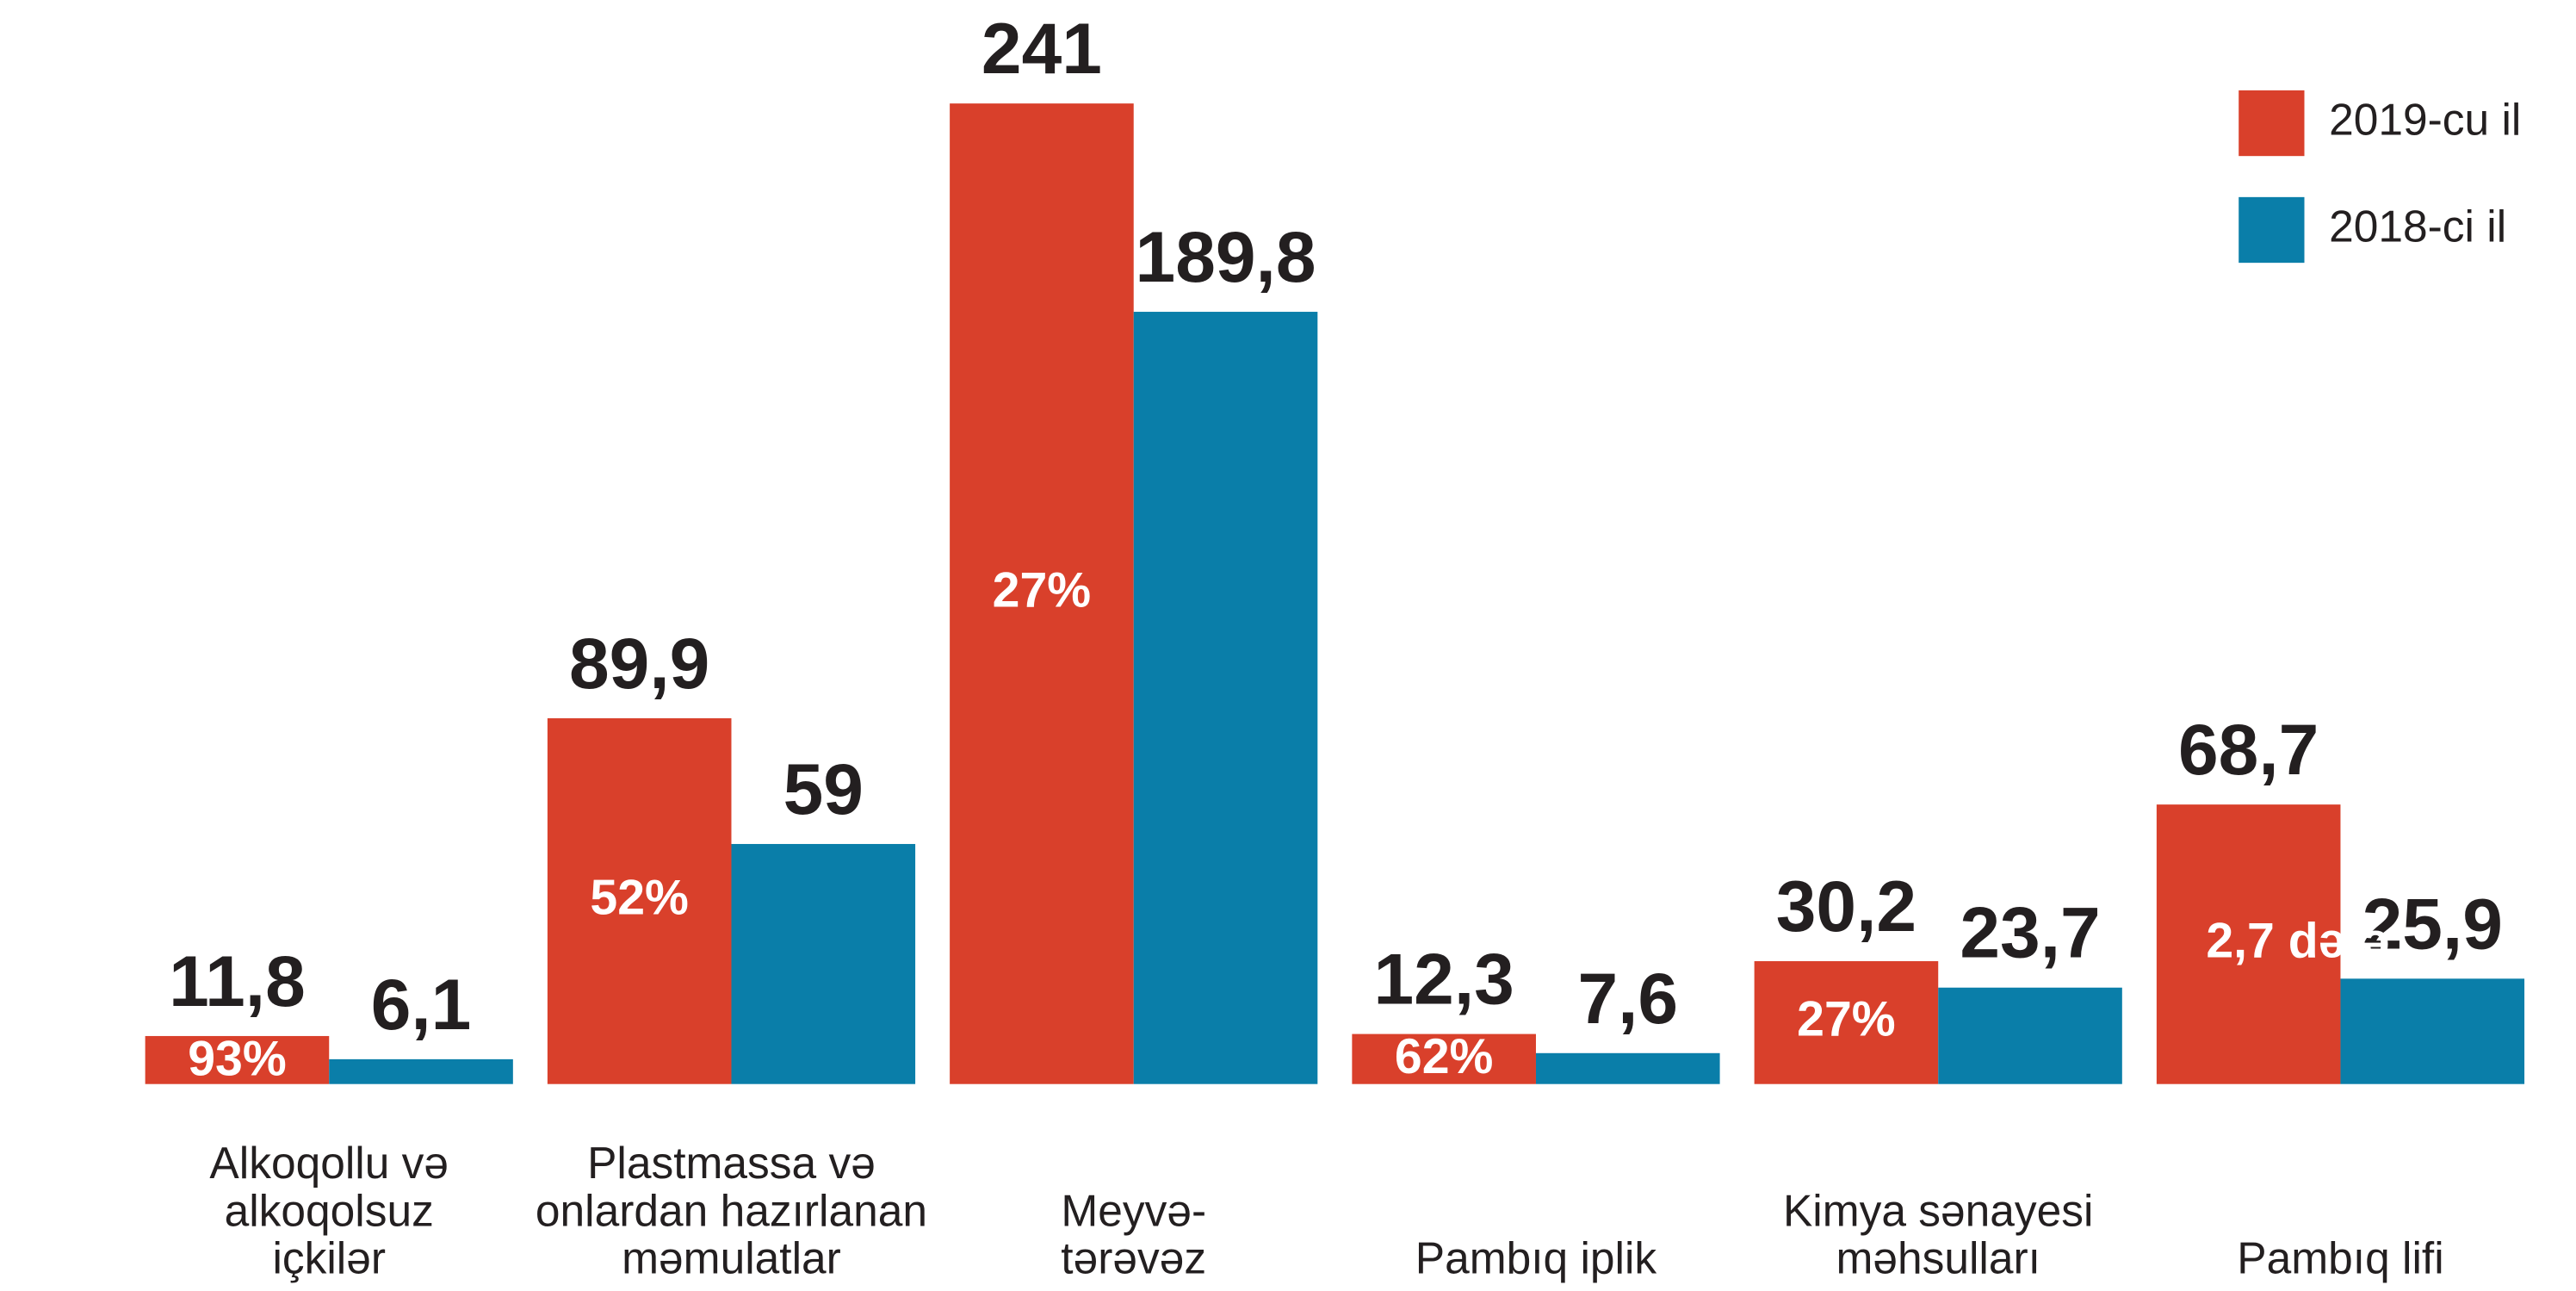 The image size is (2576, 1291). I want to click on value-label: 6,1, so click(422, 1004).